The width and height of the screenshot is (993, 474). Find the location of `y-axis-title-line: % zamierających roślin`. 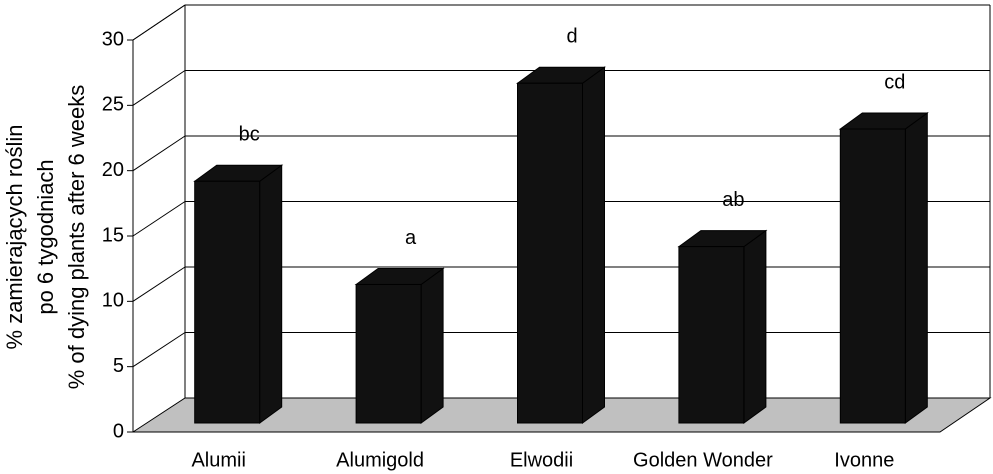

y-axis-title-line: % zamierających roślin is located at coordinates (14, 237).